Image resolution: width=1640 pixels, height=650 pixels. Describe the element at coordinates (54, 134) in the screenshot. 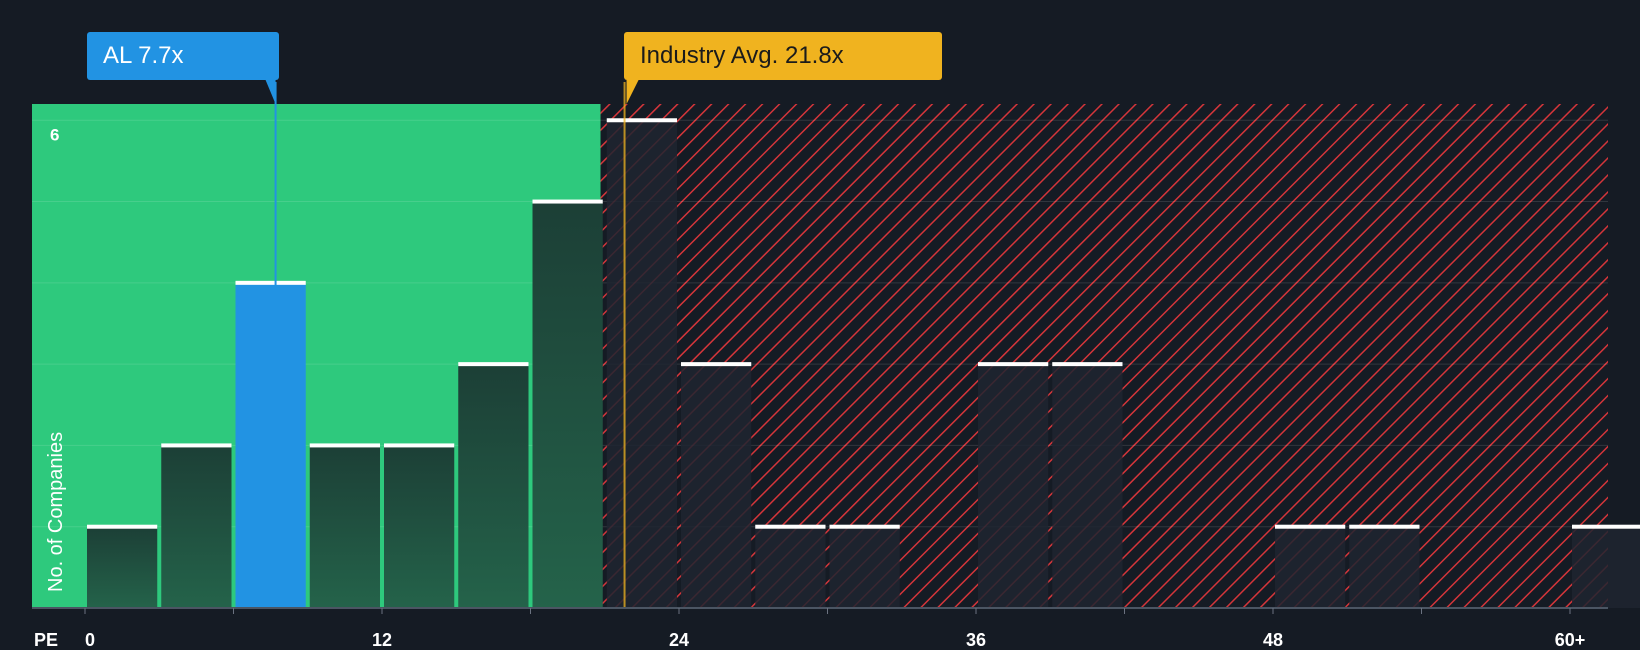

I see `y-tick-label: 6` at that location.